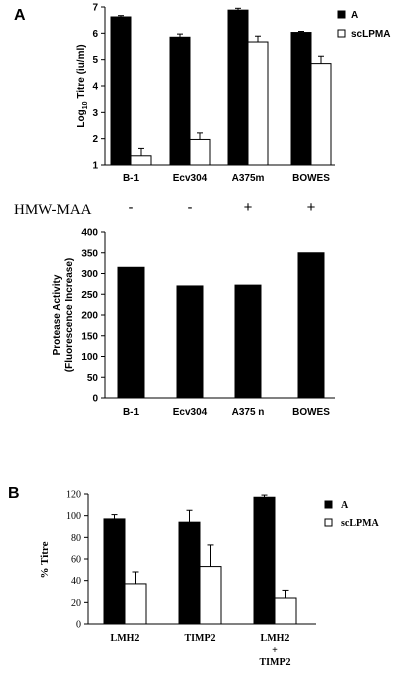 Image resolution: width=400 pixels, height=675 pixels. What do you see at coordinates (95, 34) in the screenshot?
I see `y-tick-label: 6` at bounding box center [95, 34].